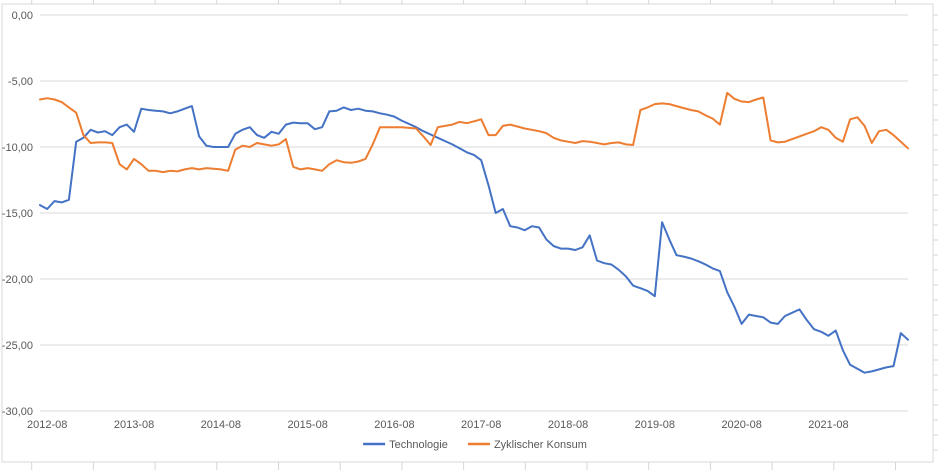  What do you see at coordinates (568, 425) in the screenshot?
I see `x-axis-tick-label: 2018-08` at bounding box center [568, 425].